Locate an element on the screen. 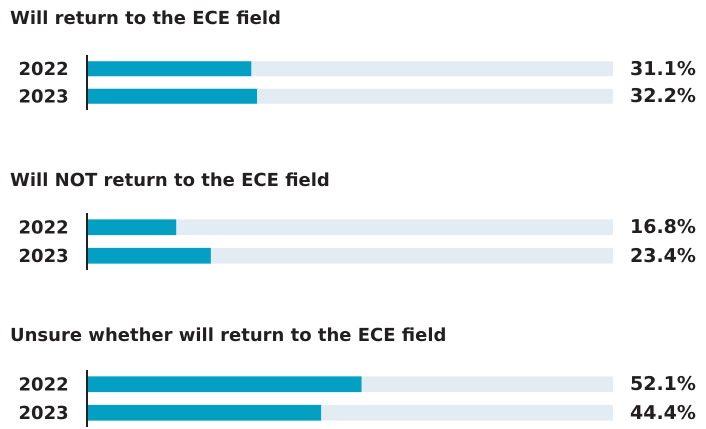 Image resolution: width=706 pixels, height=429 pixels. data-label: 31.1% is located at coordinates (663, 69).